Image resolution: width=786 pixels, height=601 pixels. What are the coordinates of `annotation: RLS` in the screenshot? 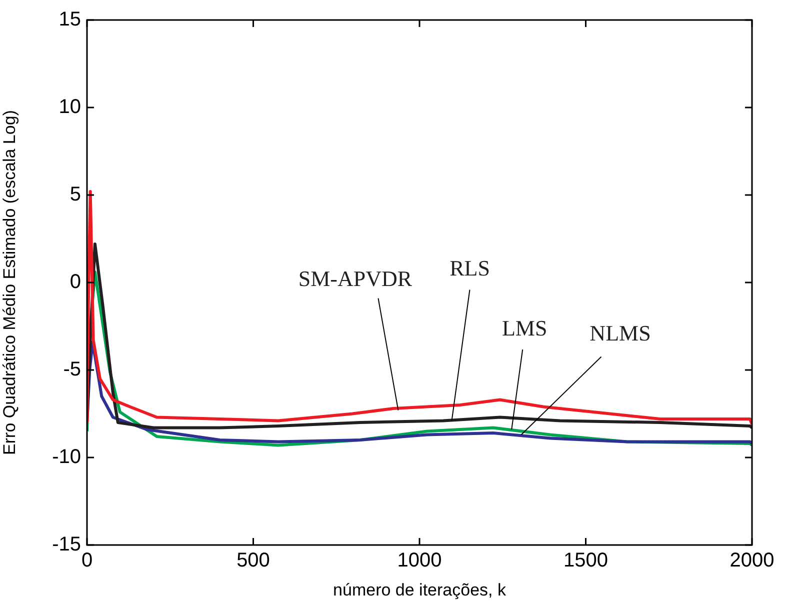 It's located at (470, 268).